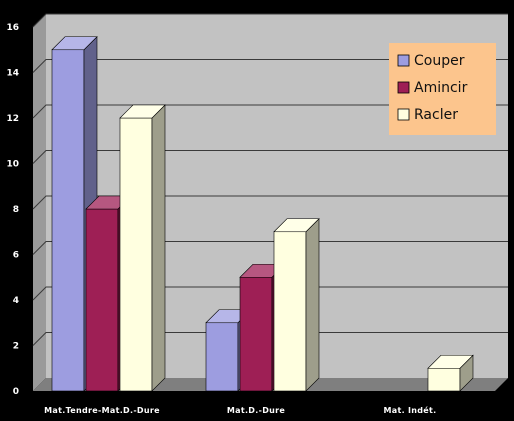  I want to click on y-tick-label: 0, so click(16, 392).